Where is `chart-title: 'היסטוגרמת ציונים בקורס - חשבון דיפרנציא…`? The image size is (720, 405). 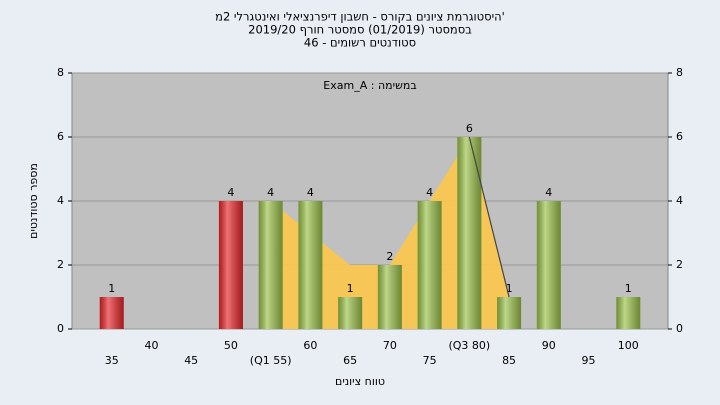 chart-title: 'היסטוגרמת ציונים בקורס - חשבון דיפרנציא… is located at coordinates (360, 17).